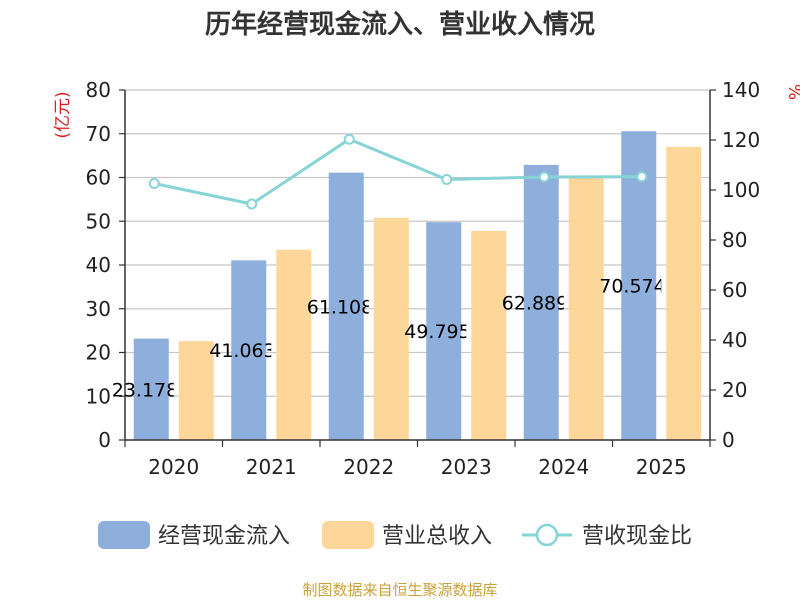 Image resolution: width=800 pixels, height=600 pixels. What do you see at coordinates (98, 90) in the screenshot?
I see `left-tick-label: 80` at bounding box center [98, 90].